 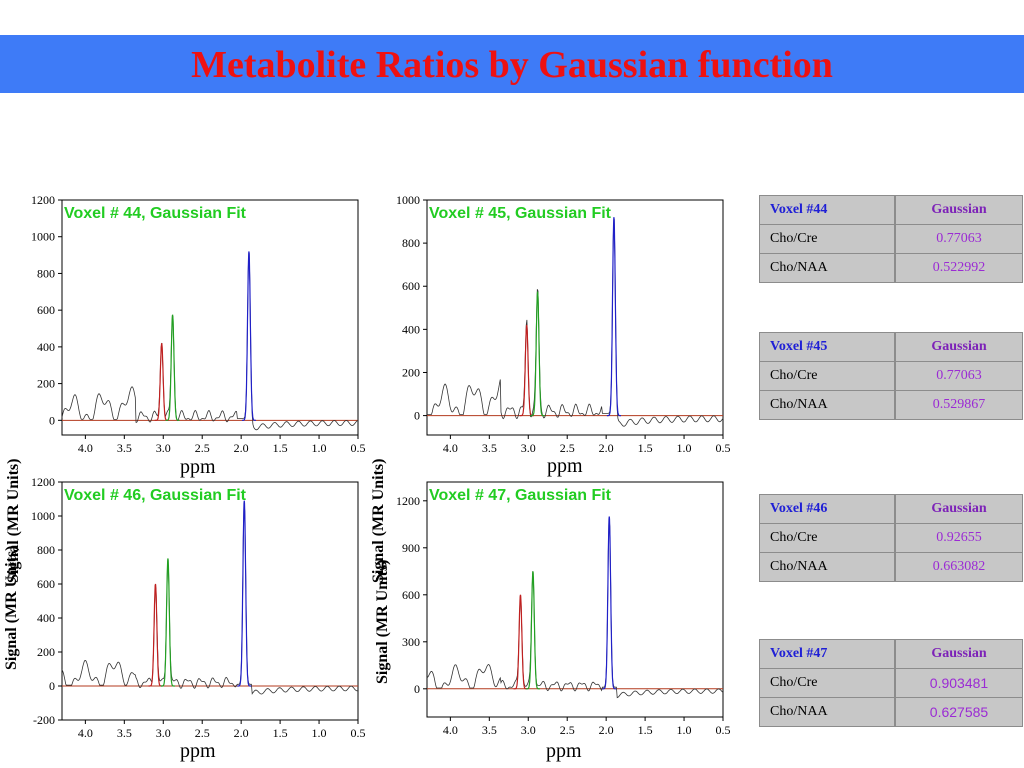 I want to click on voxel-header: Voxel #46, so click(x=827, y=509).